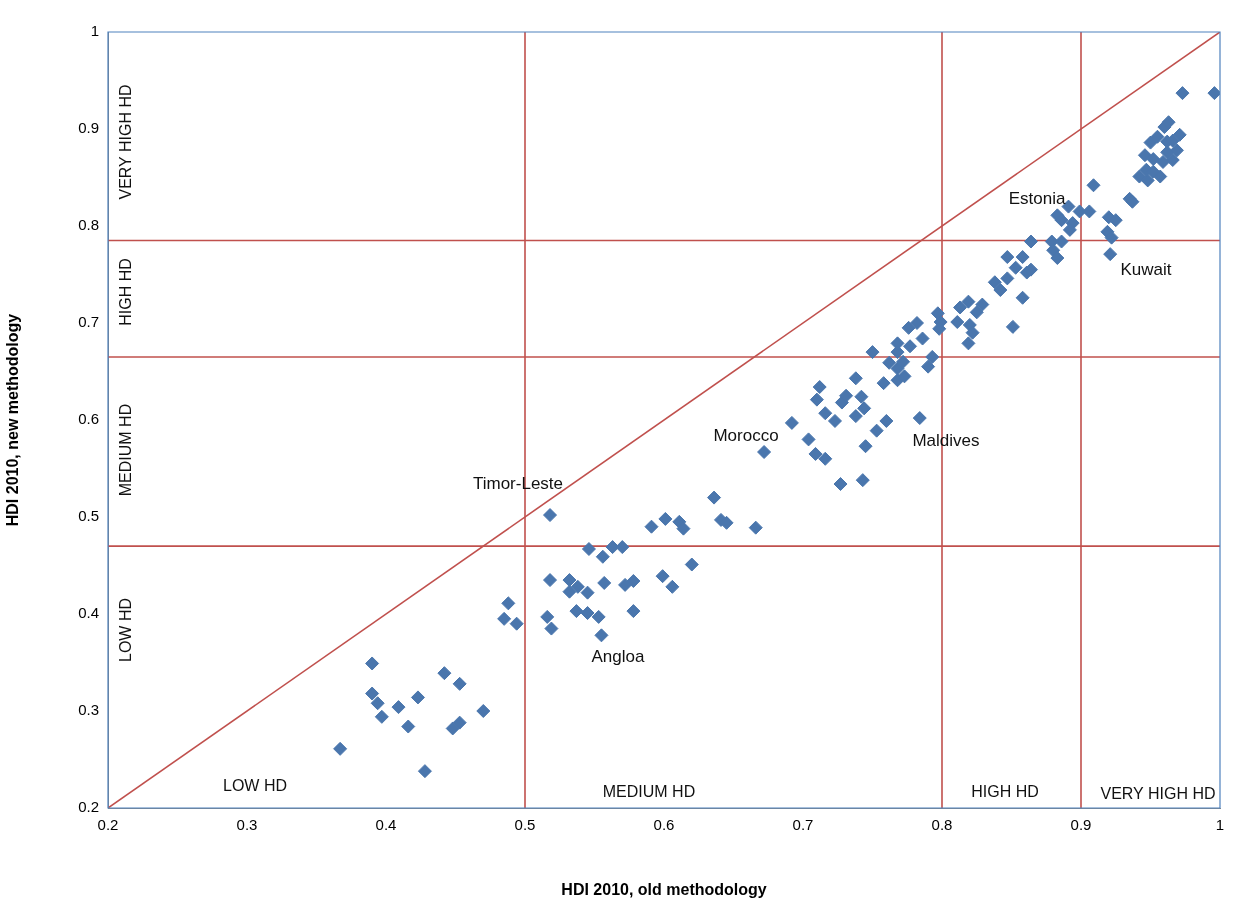  Describe the element at coordinates (108, 825) in the screenshot. I see `x-tick-label: 0.2` at that location.